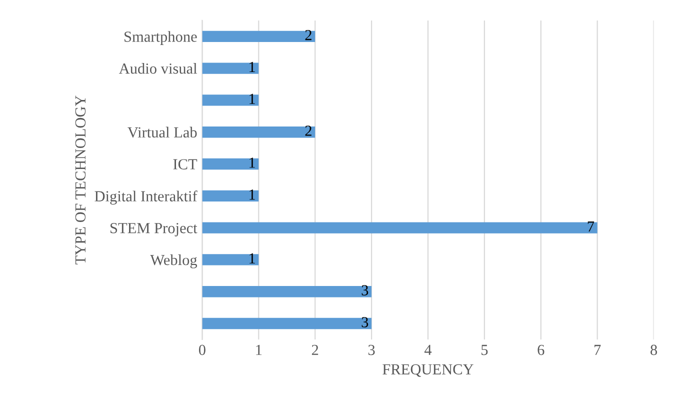 Image resolution: width=674 pixels, height=409 pixels. What do you see at coordinates (162, 132) in the screenshot?
I see `y-tick-label: Virtual Lab` at bounding box center [162, 132].